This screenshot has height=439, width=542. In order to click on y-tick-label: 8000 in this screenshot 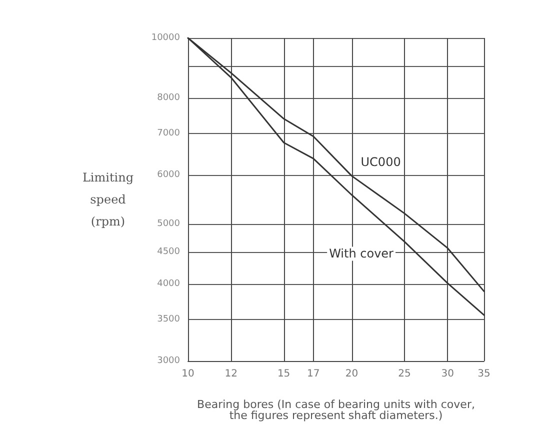, I will do `click(168, 97)`.